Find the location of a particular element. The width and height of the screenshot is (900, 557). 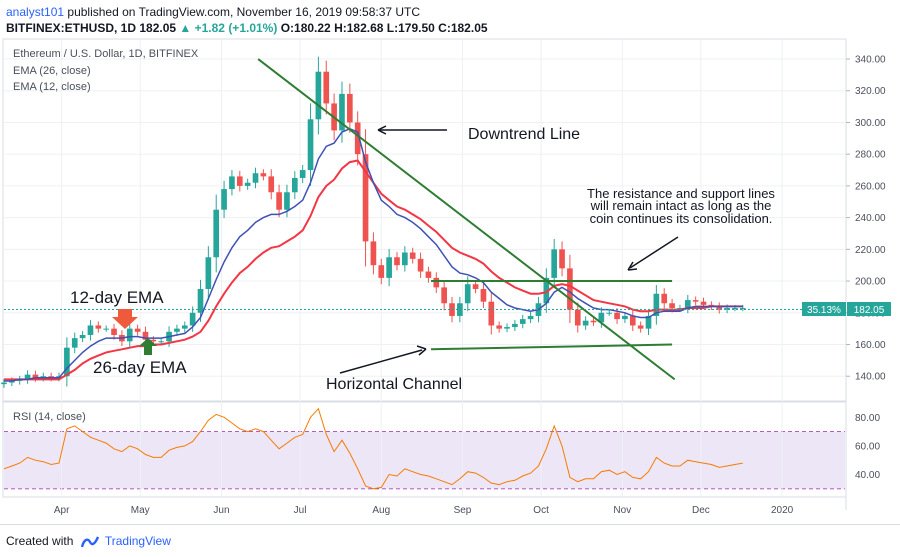

note-arrowhead is located at coordinates (632, 266).